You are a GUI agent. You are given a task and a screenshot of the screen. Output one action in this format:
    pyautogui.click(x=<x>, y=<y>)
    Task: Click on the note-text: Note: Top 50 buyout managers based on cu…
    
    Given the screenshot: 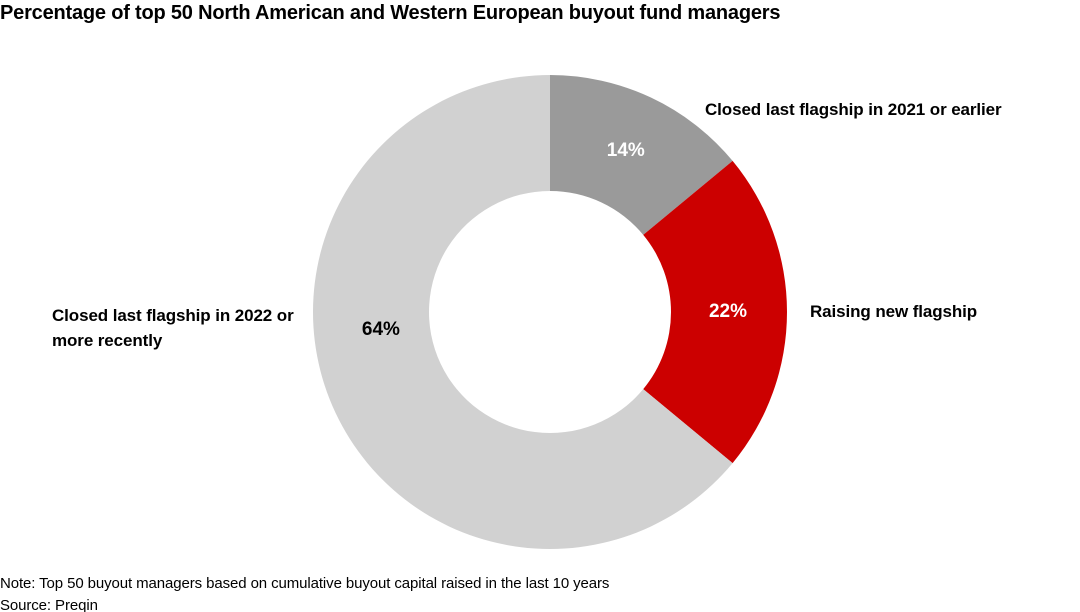 What is the action you would take?
    pyautogui.click(x=305, y=583)
    